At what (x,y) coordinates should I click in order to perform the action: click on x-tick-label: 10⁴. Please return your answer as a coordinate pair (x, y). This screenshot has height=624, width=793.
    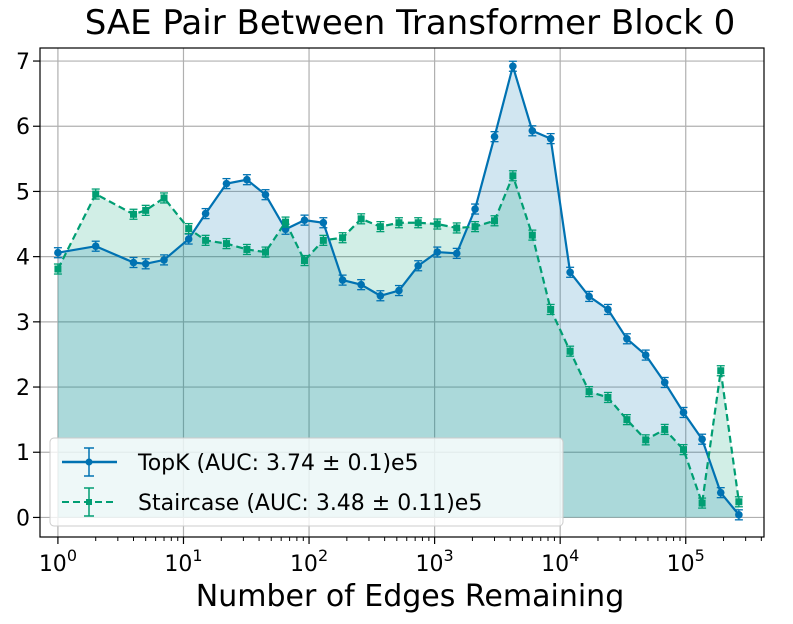
    Looking at the image, I should click on (560, 561).